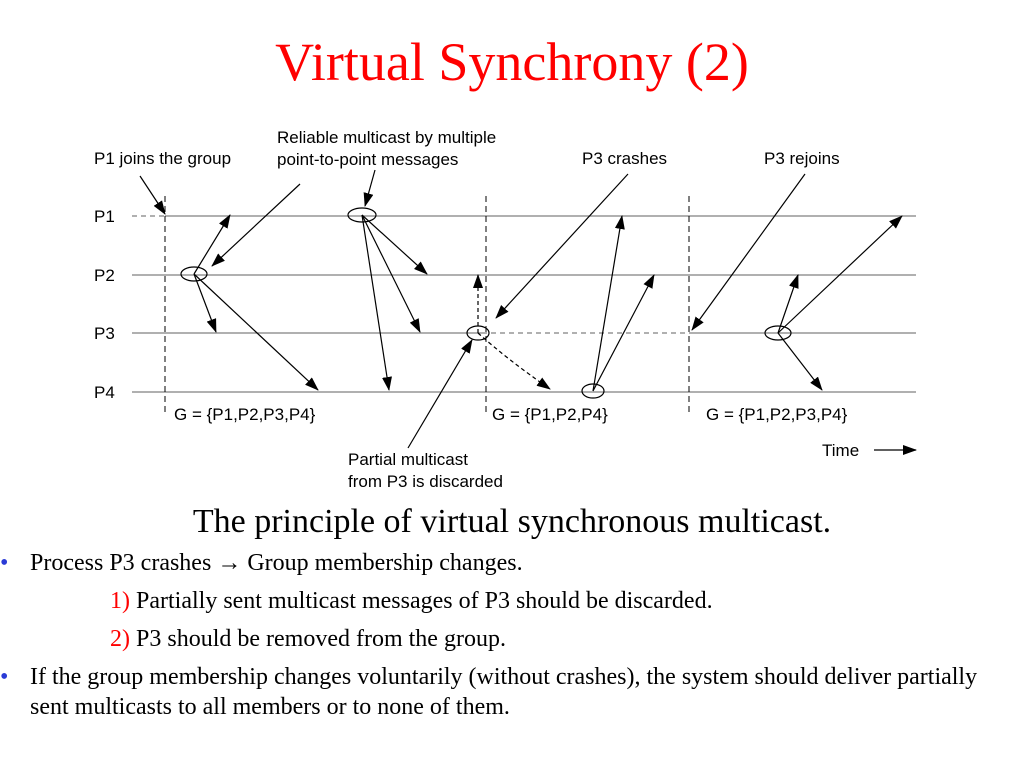 This screenshot has height=768, width=1024. I want to click on right-arrow-icon: →, so click(229, 563).